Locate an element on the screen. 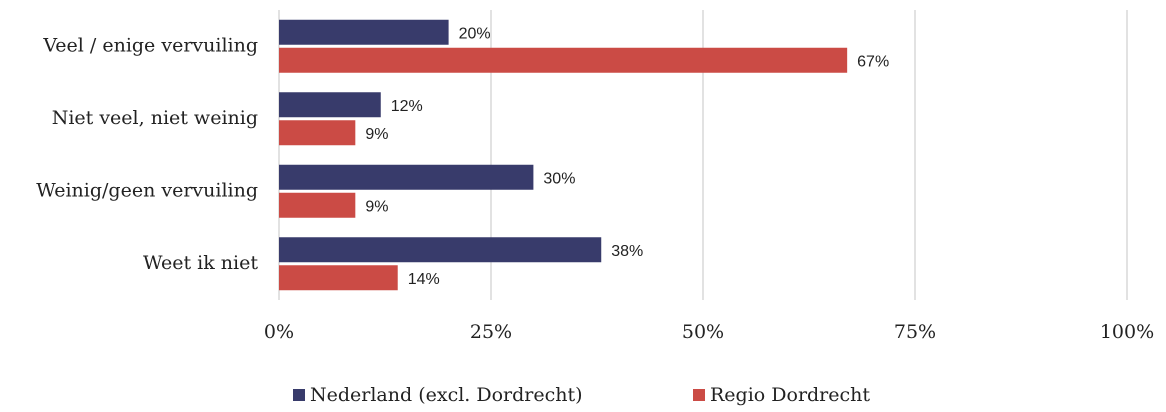 This screenshot has height=412, width=1166. y-tick-label: Niet veel, niet weinig is located at coordinates (155, 118).